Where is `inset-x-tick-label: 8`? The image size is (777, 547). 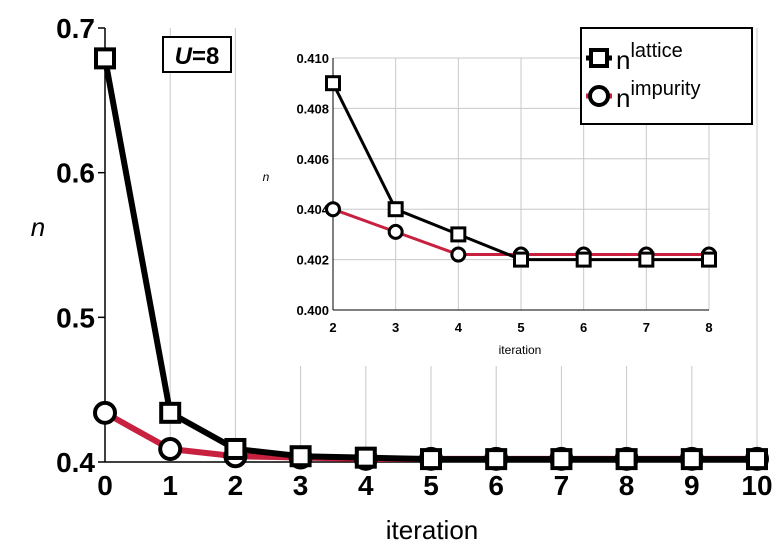 inset-x-tick-label: 8 is located at coordinates (708, 327).